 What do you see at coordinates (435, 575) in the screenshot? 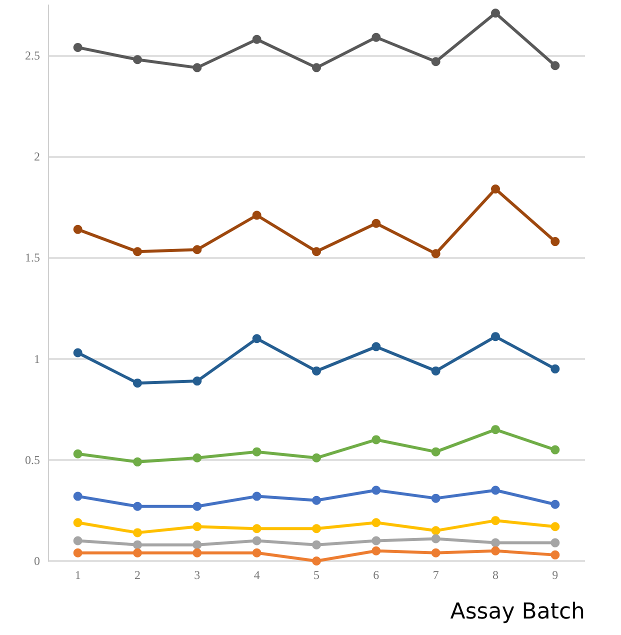
I see `x-tick-label: 7` at bounding box center [435, 575].